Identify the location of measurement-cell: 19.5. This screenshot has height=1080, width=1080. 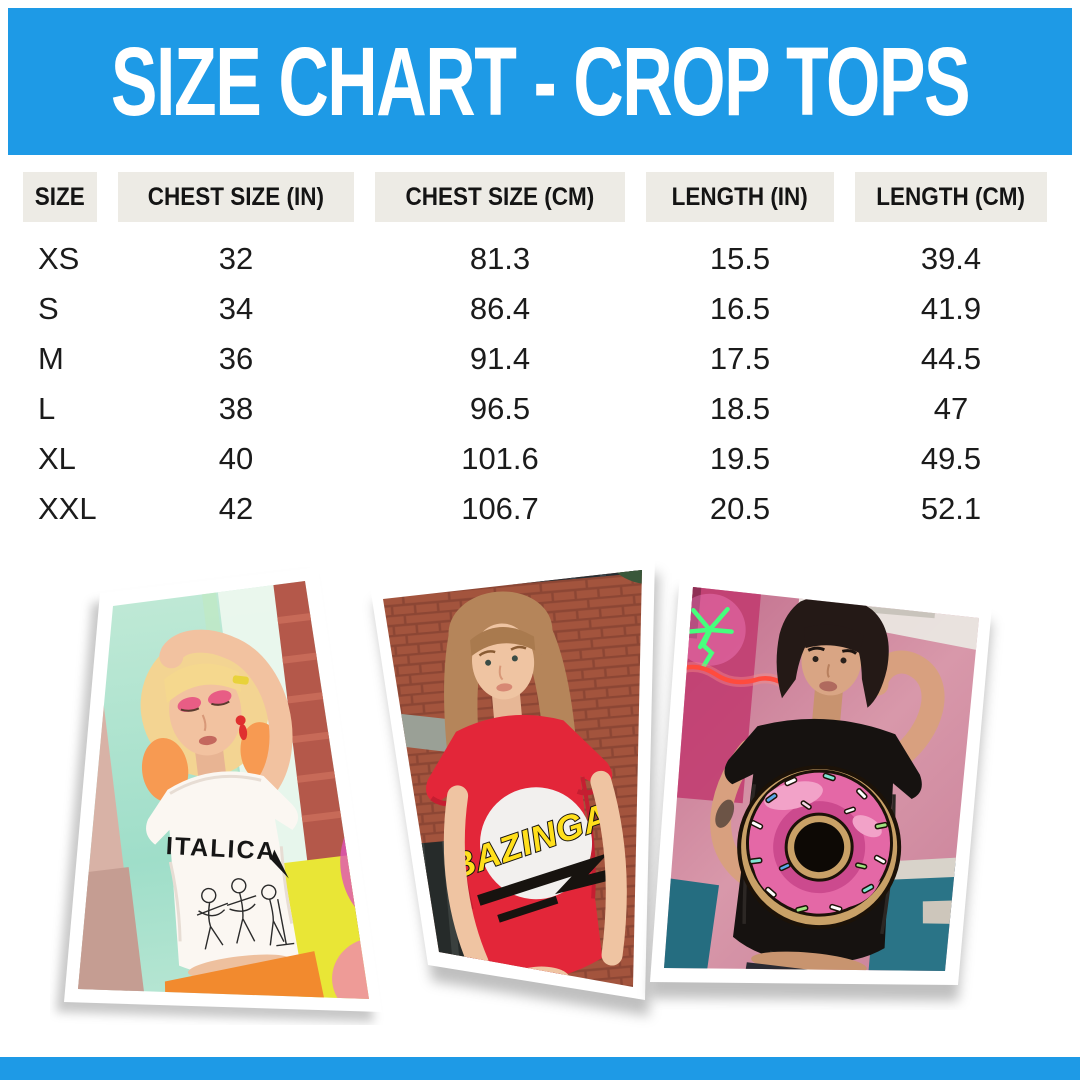
(740, 458).